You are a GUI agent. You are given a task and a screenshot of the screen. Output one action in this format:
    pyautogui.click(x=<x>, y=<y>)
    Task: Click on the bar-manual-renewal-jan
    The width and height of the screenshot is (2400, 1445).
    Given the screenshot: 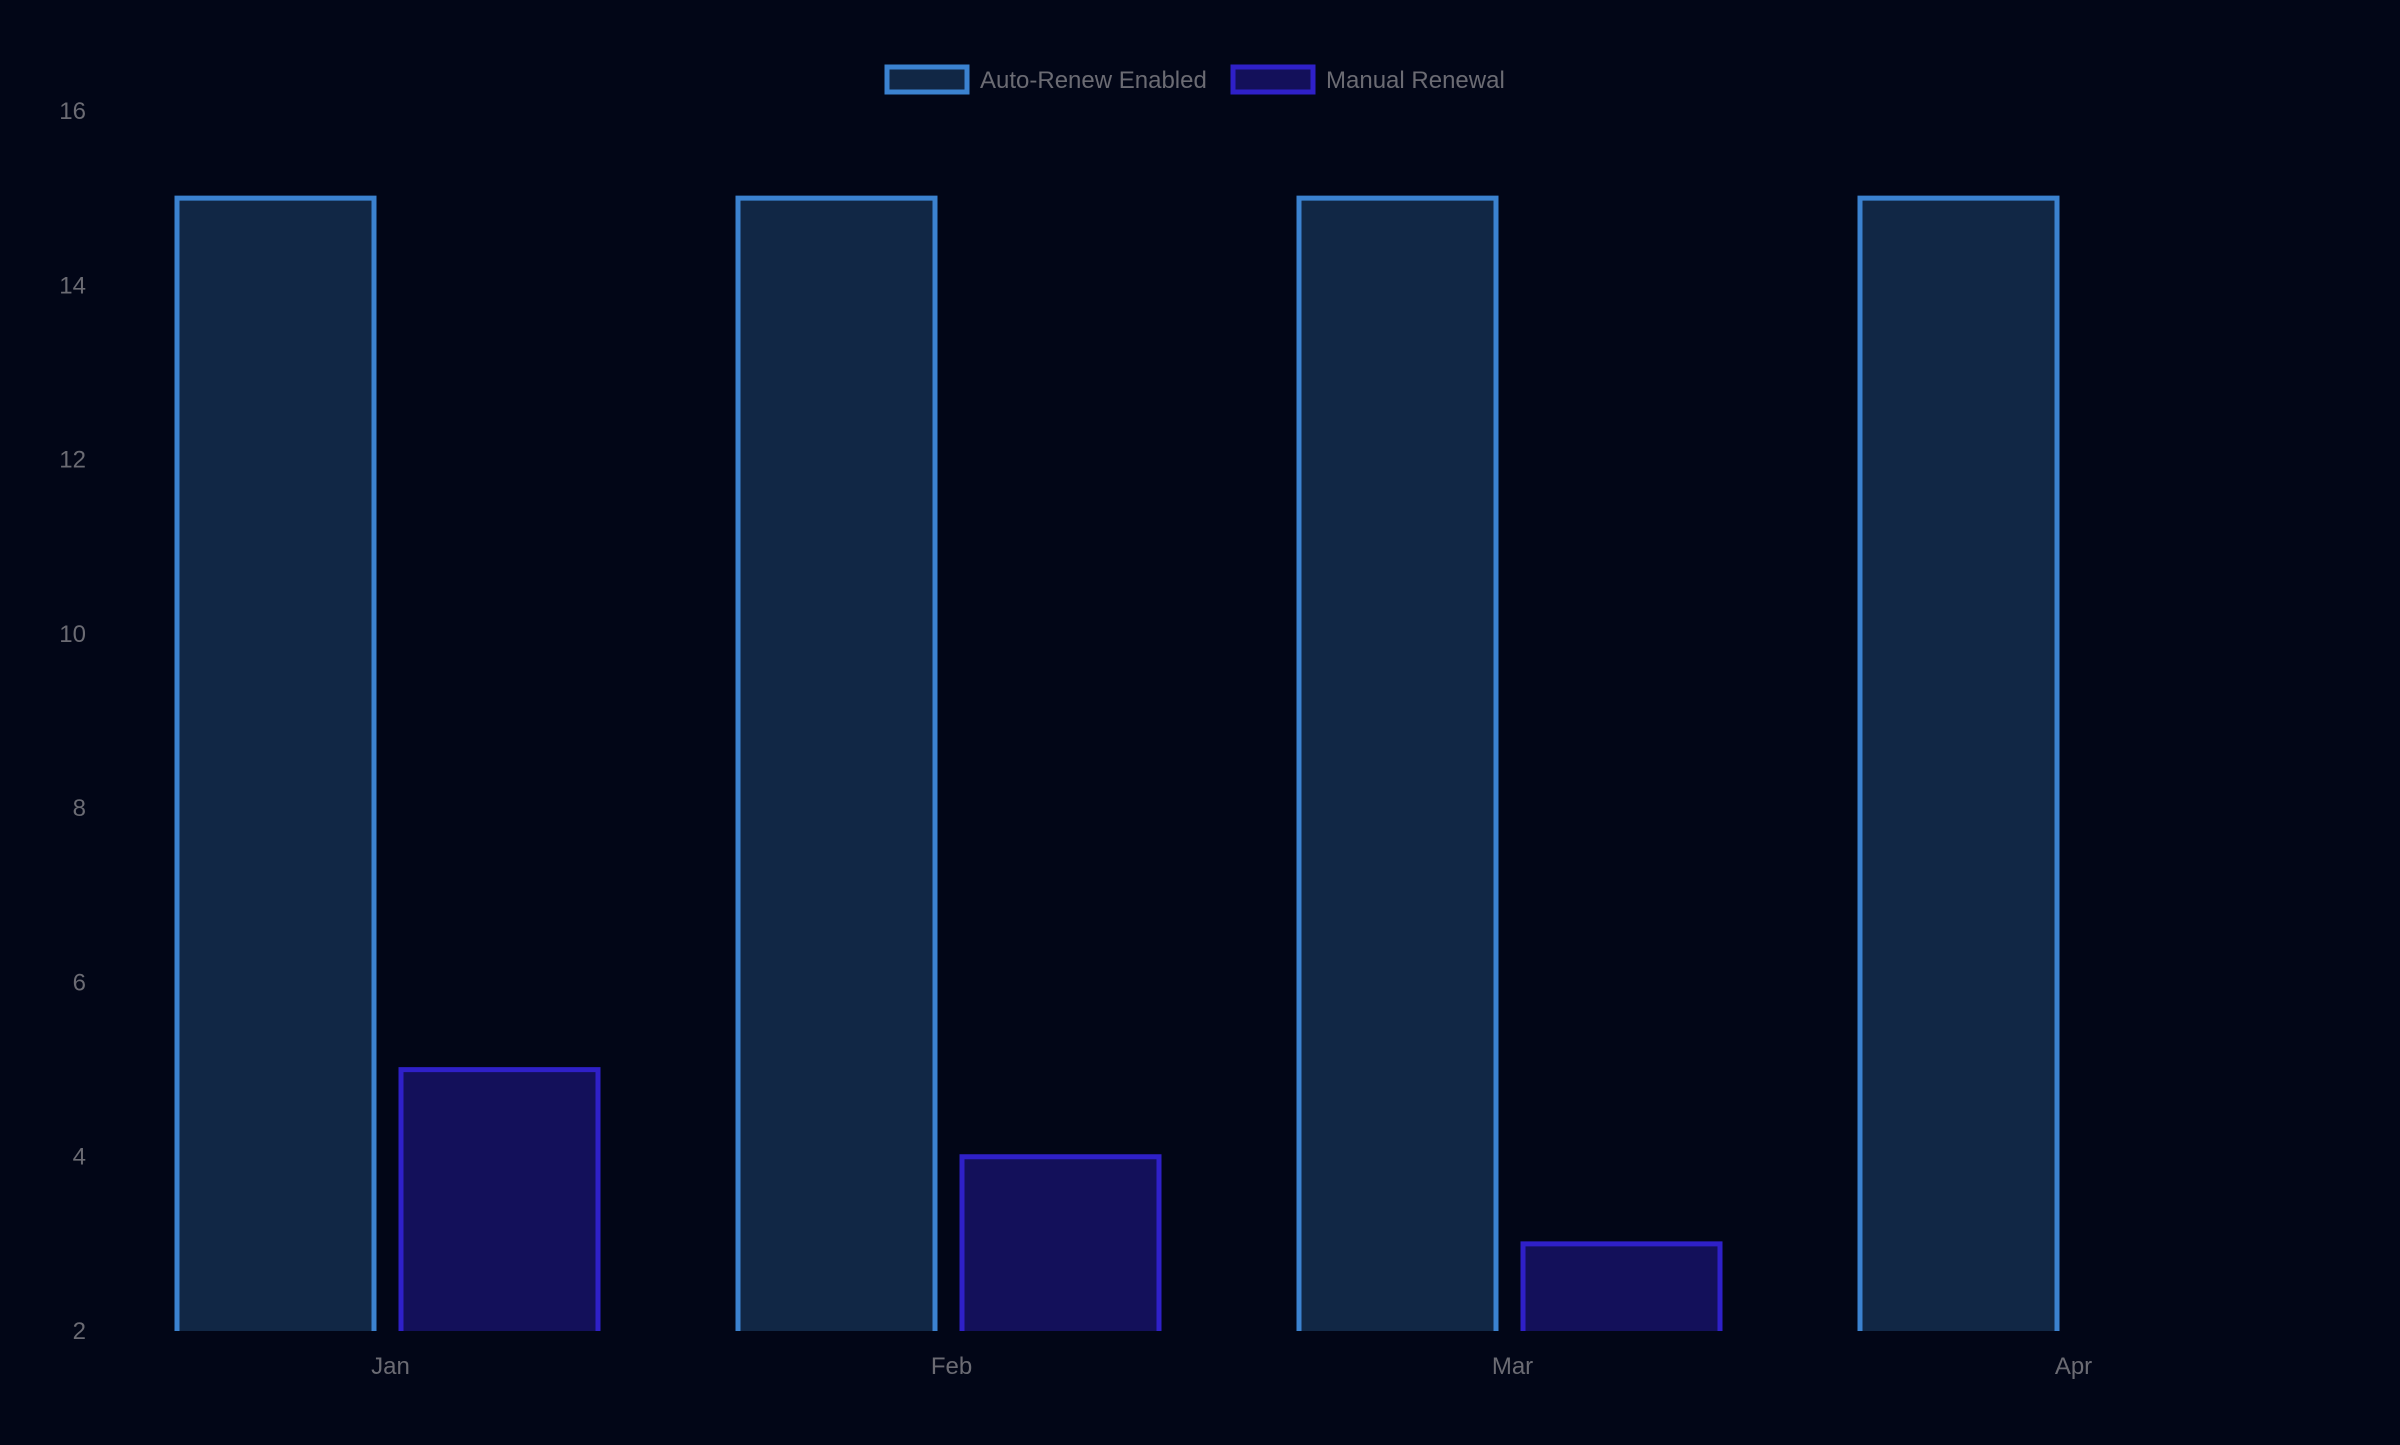 What is the action you would take?
    pyautogui.click(x=499, y=1199)
    